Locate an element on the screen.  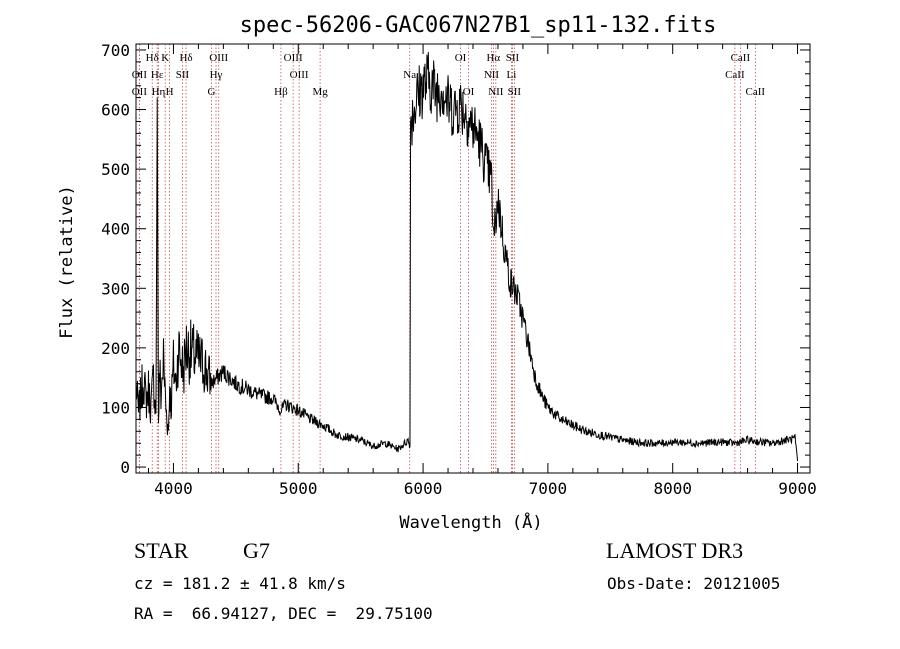
chart-title: spec-56206-GAC067N27B1_sp11-132.fits is located at coordinates (478, 25).